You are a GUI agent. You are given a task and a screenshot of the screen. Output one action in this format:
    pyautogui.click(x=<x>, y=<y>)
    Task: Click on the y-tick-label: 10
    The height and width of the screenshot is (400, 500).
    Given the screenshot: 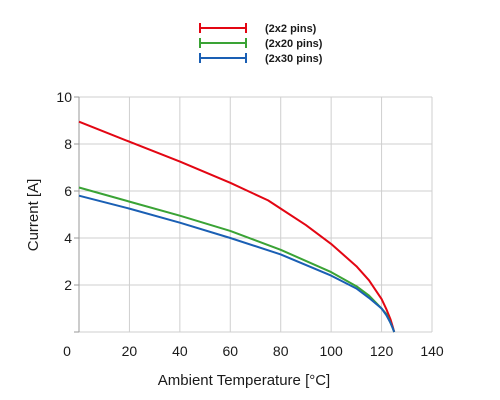 What is the action you would take?
    pyautogui.click(x=64, y=97)
    